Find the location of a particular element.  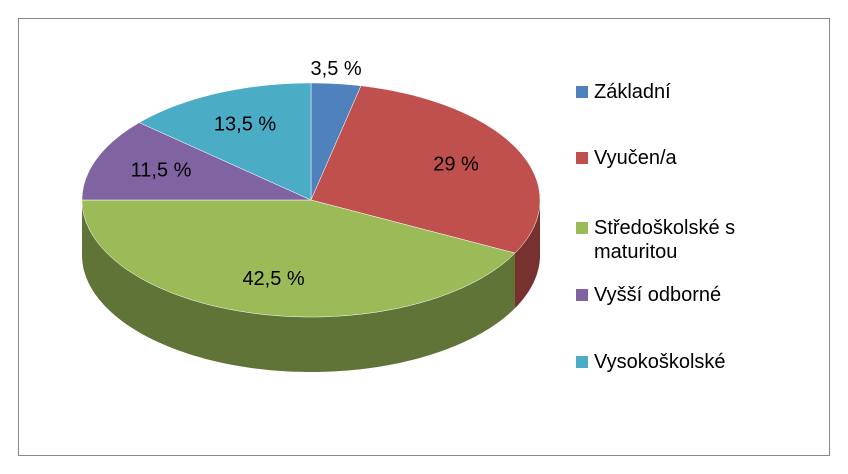

legend-item: Vyučen/a is located at coordinates (682, 158).